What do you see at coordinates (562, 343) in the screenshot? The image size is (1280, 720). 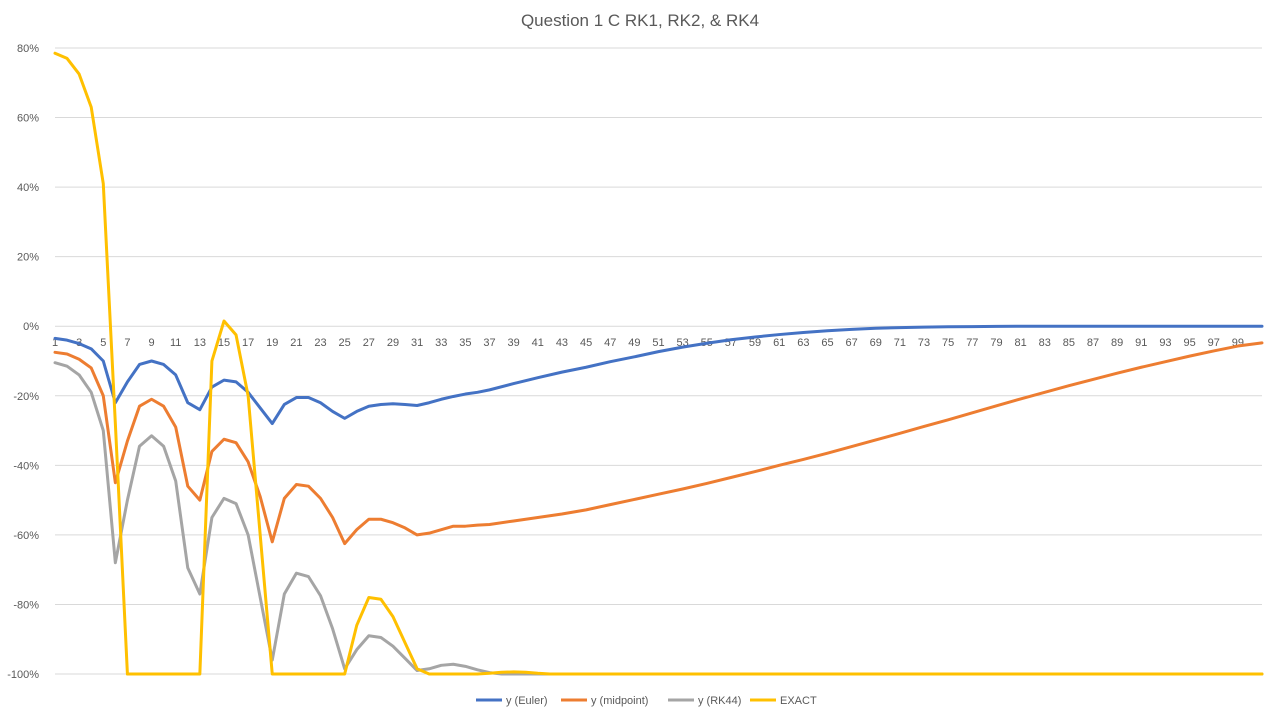 I see `x-tick-label: 43` at bounding box center [562, 343].